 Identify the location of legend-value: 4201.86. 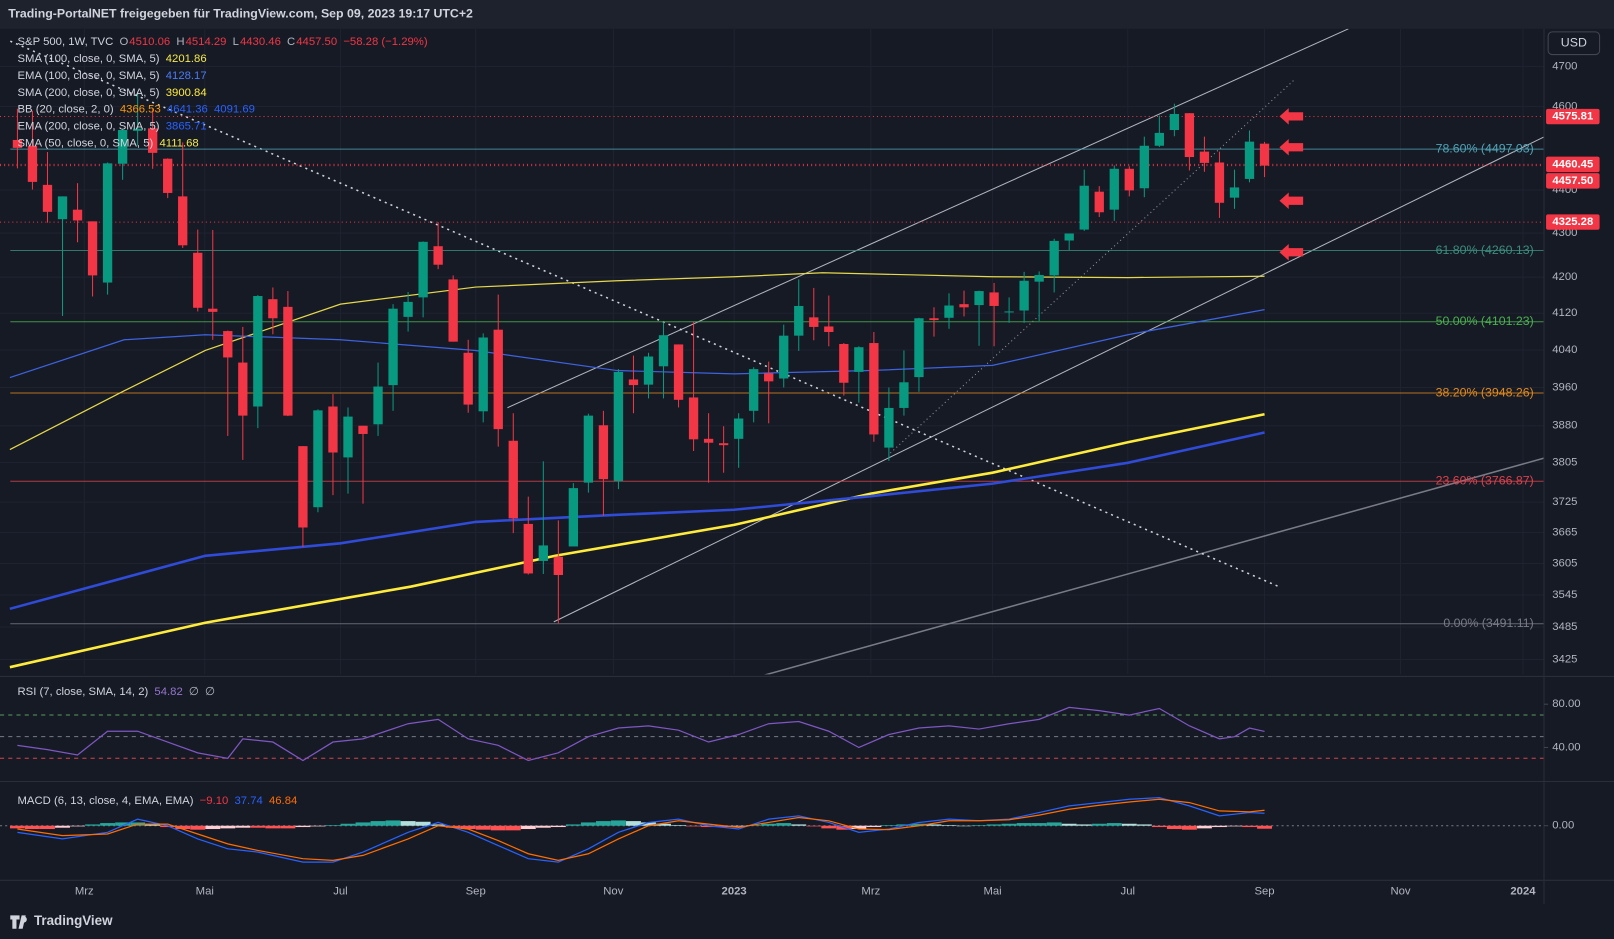
(186, 59).